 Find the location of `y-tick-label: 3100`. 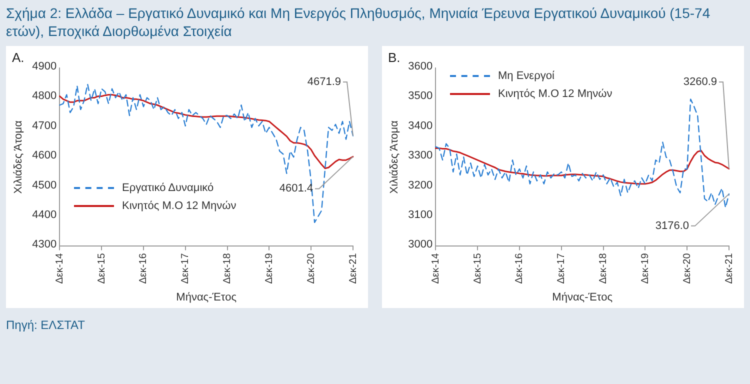

y-tick-label: 3100 is located at coordinates (420, 215).